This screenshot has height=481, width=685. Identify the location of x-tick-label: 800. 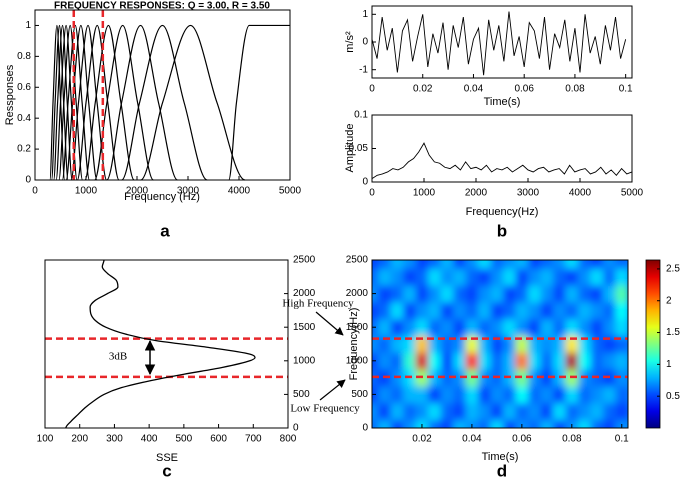
(288, 439).